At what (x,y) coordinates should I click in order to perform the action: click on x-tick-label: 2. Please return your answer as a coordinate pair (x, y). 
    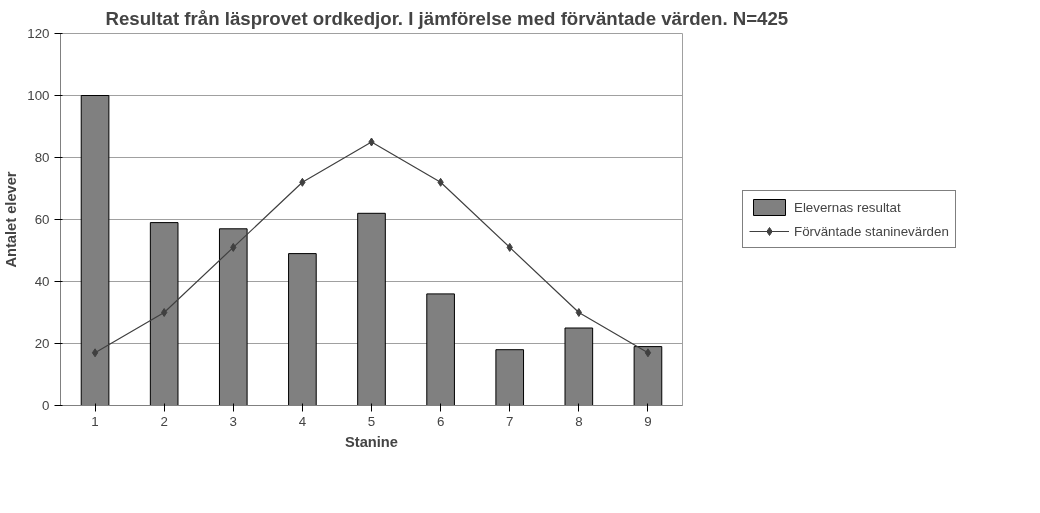
    Looking at the image, I should click on (164, 421).